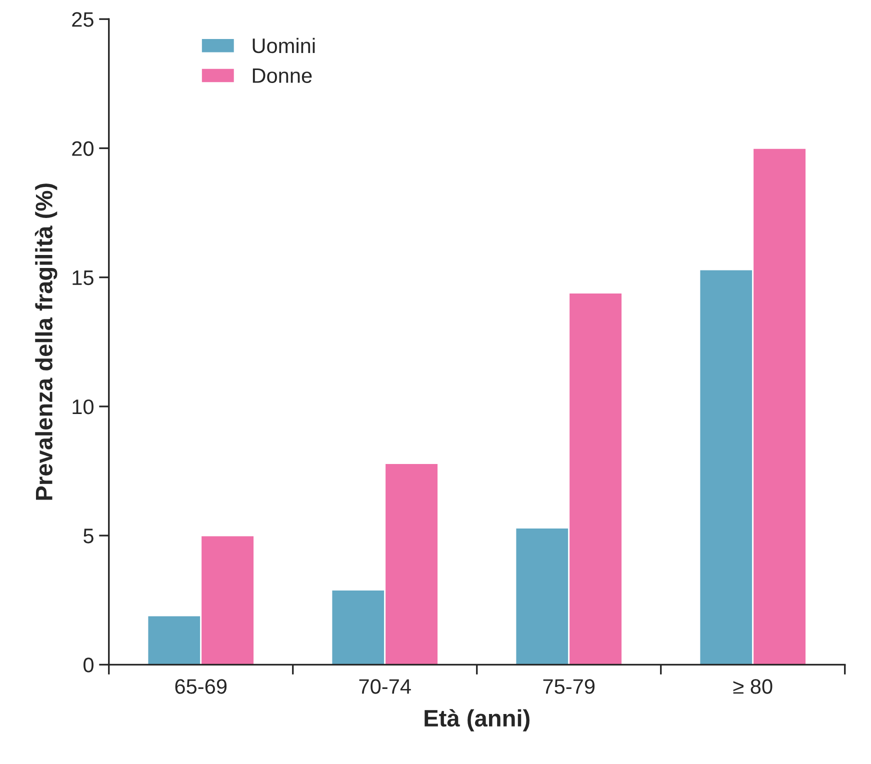 This screenshot has height=764, width=871. Describe the element at coordinates (477, 720) in the screenshot. I see `x-axis-title: Età (anni)` at that location.